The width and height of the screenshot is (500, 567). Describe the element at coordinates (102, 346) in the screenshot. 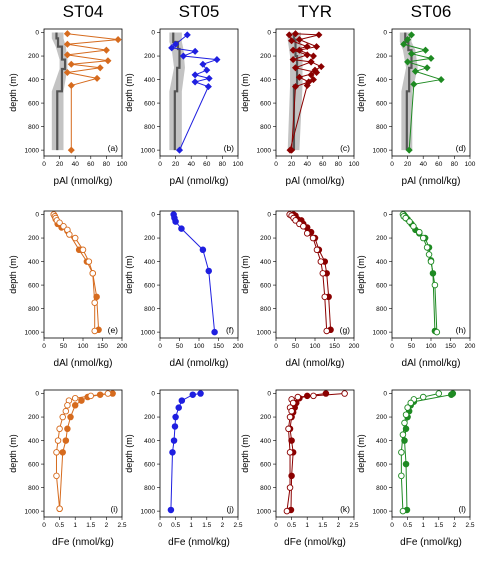

I see `x-tick-label: 150` at that location.